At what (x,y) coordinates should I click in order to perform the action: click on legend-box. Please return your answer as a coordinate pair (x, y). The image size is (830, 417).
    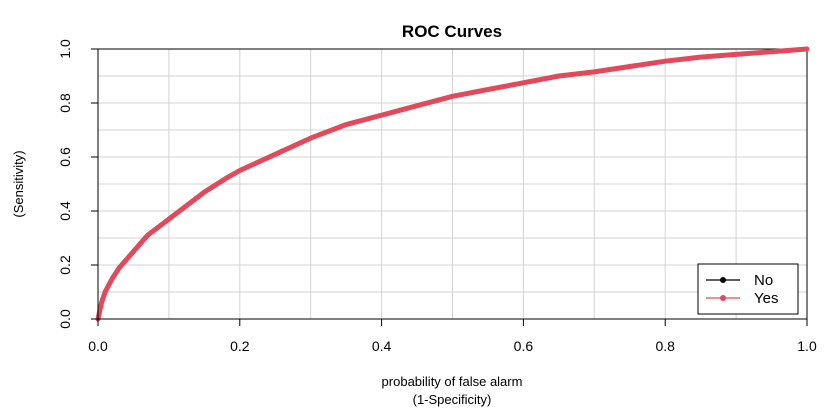
    Looking at the image, I should click on (748, 289).